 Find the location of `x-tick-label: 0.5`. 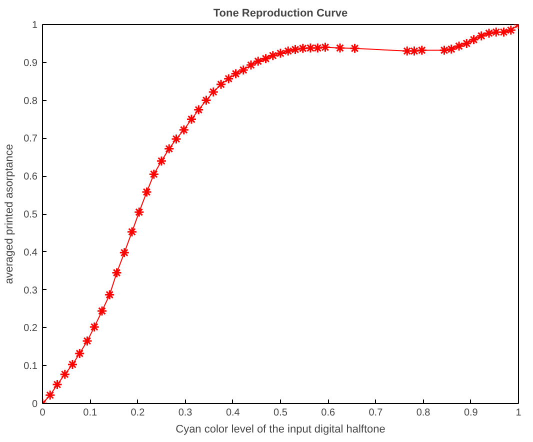

x-tick-label: 0.5 is located at coordinates (281, 413).